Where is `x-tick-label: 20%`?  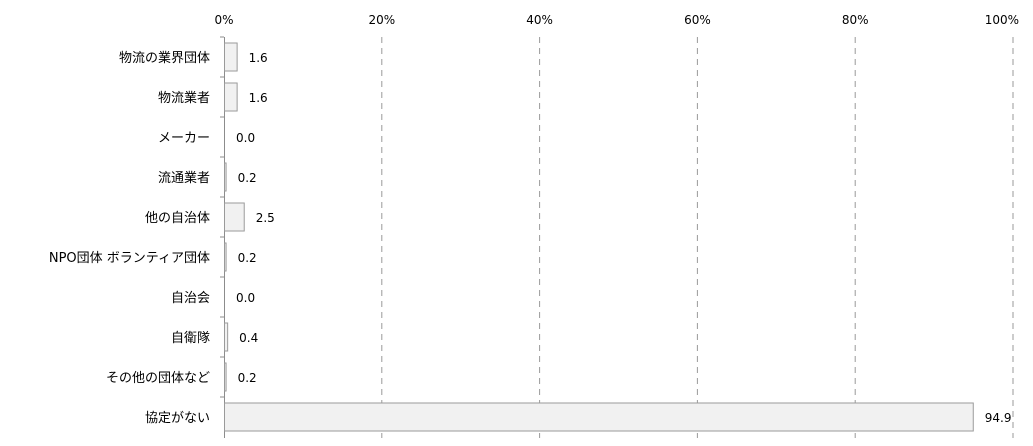 x-tick-label: 20% is located at coordinates (381, 20).